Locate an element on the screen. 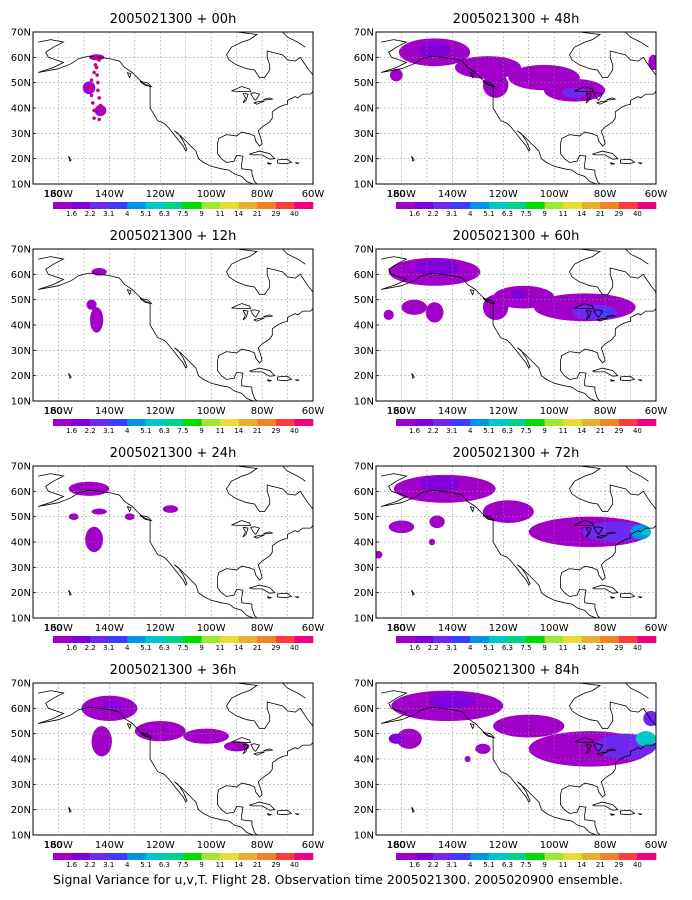 Image resolution: width=692 pixels, height=900 pixels. colorbar-label: 3.1 is located at coordinates (108, 431).